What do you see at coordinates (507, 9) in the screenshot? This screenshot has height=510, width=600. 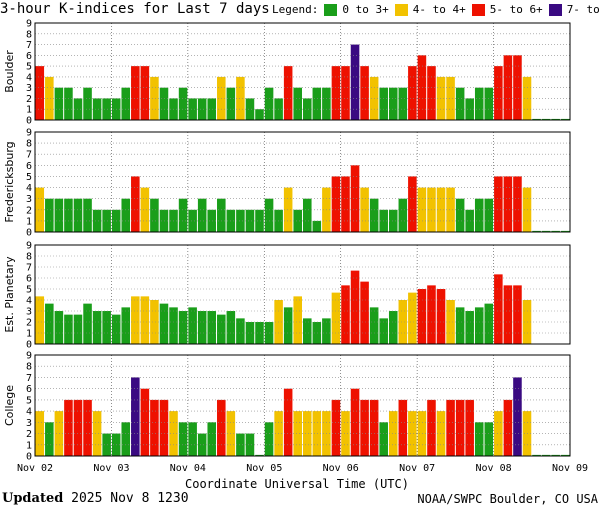 I see `legend-item-storm: 5- to 6+` at bounding box center [507, 9].